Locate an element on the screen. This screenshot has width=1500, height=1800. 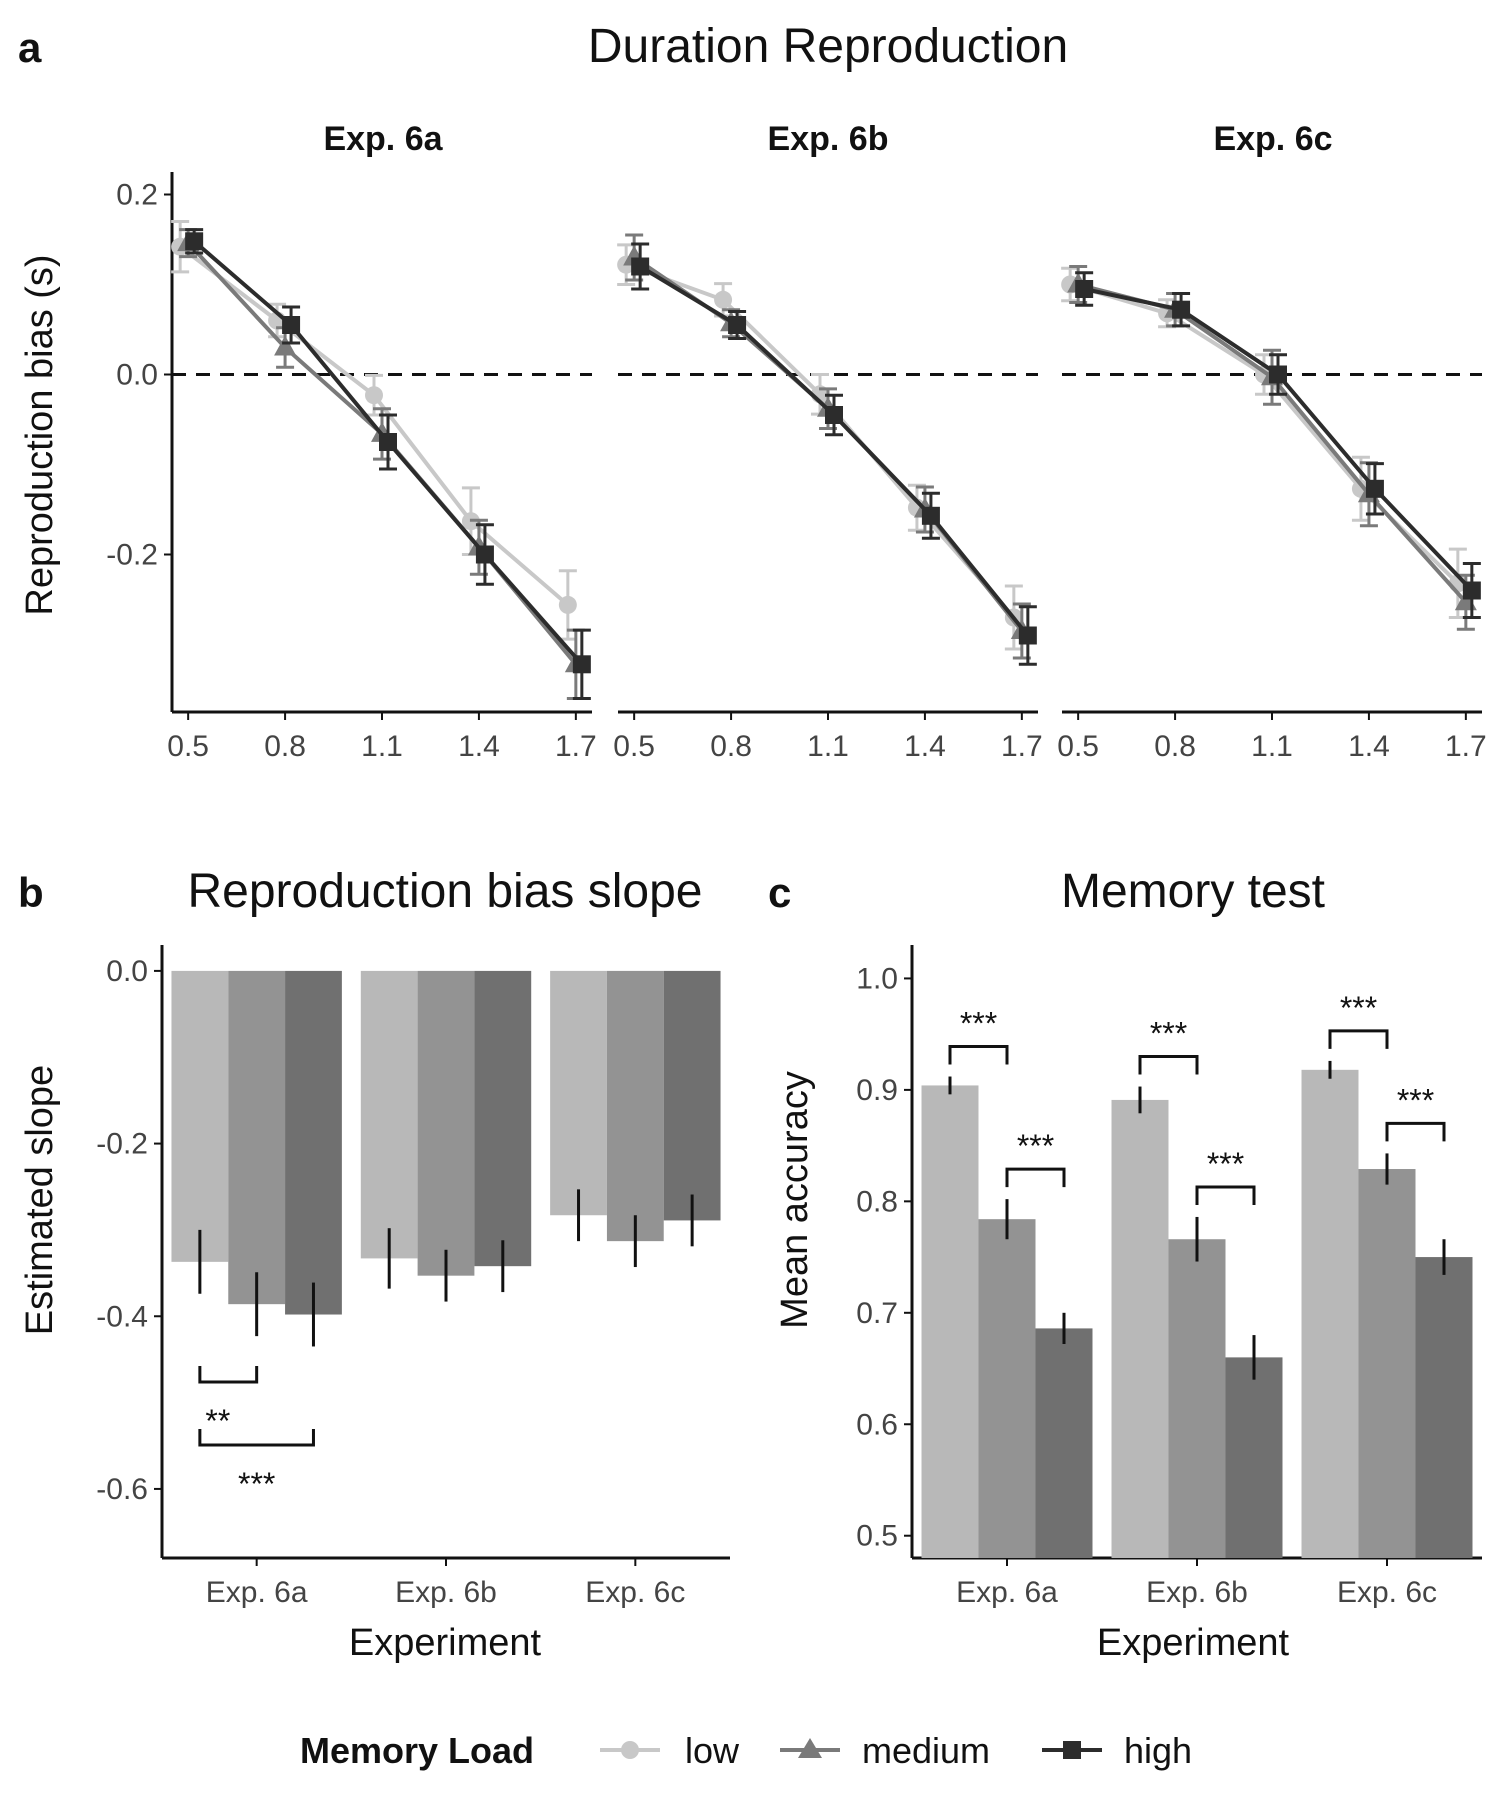
facet-2-x-tick-label: 1.1 is located at coordinates (1272, 746).